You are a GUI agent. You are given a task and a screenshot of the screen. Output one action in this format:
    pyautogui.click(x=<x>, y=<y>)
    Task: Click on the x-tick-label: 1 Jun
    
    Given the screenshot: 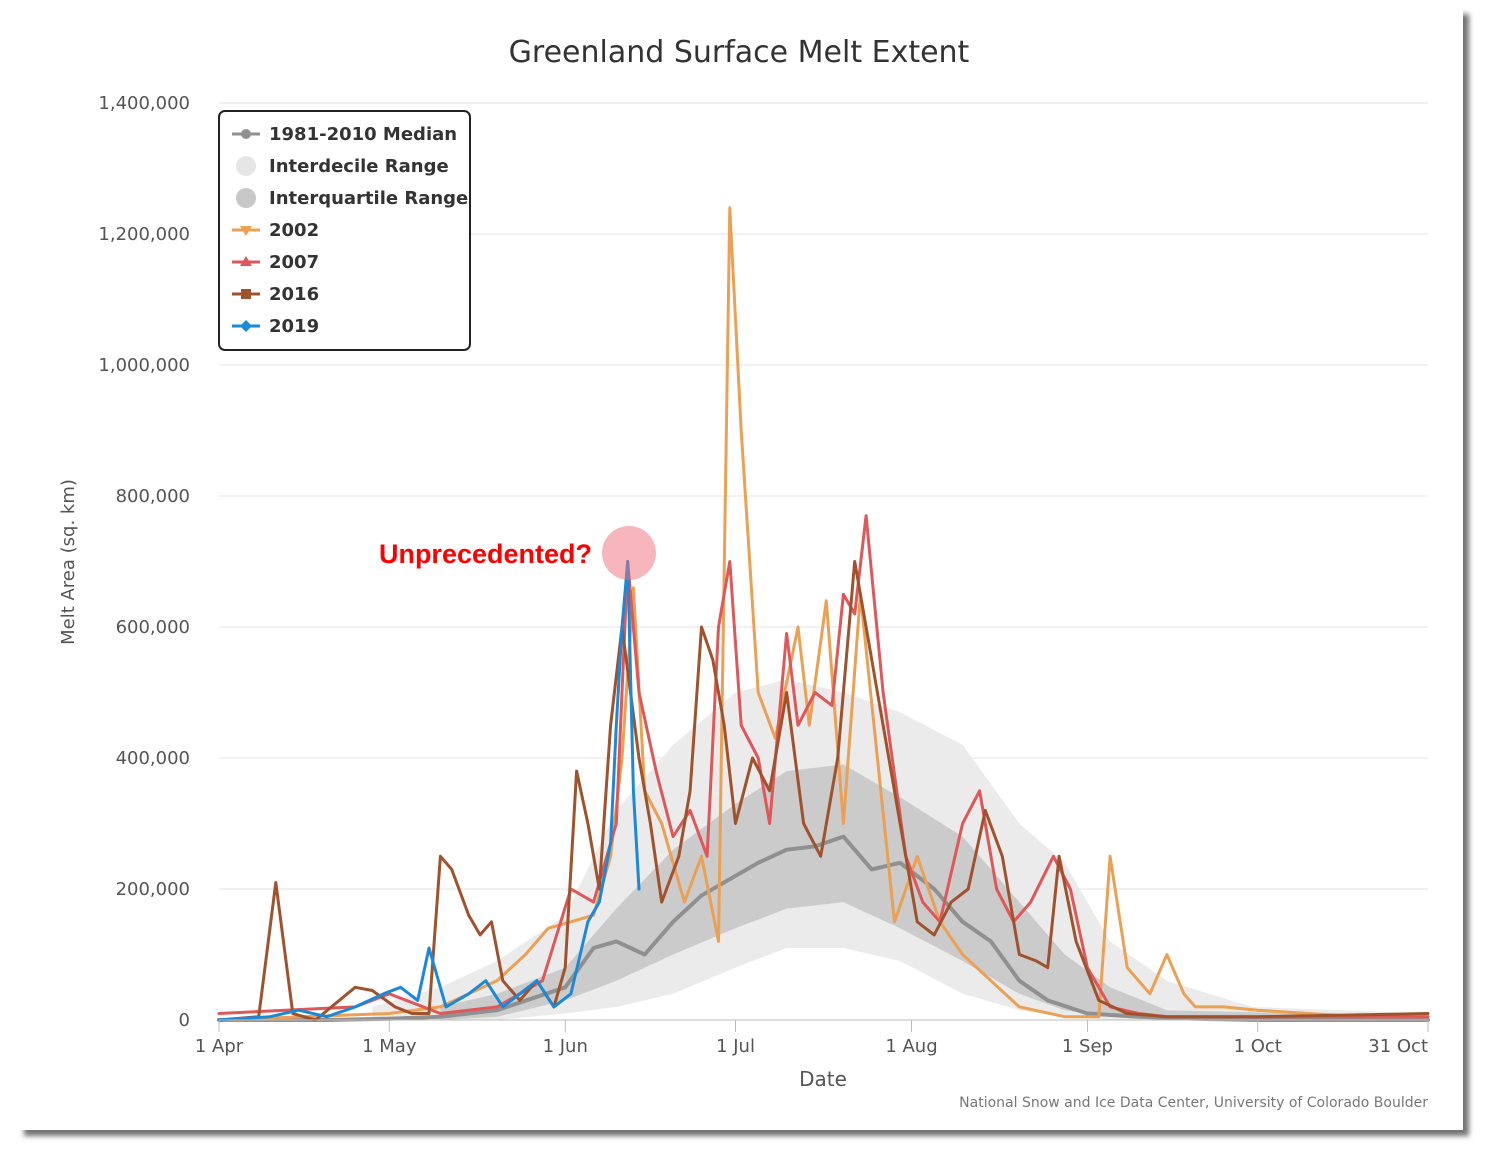 What is the action you would take?
    pyautogui.click(x=565, y=1046)
    